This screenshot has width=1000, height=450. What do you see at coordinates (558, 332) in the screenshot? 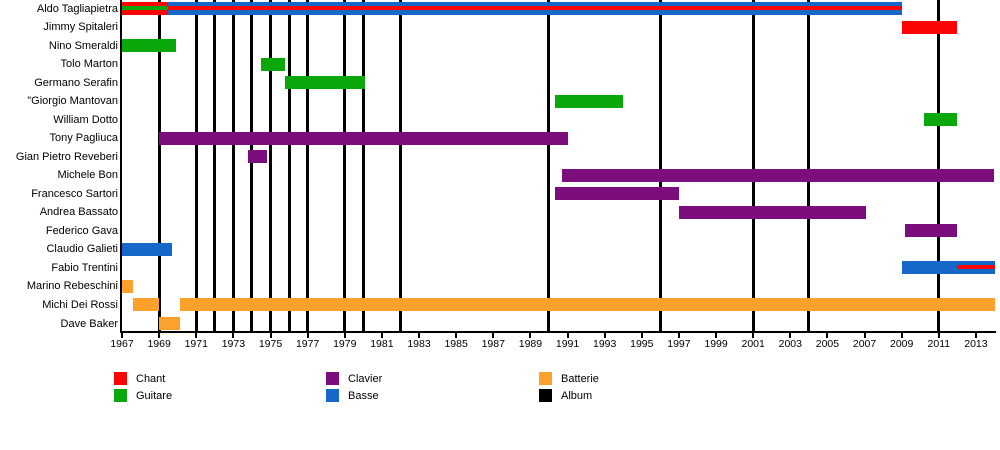
I see `x-axis-line` at bounding box center [558, 332].